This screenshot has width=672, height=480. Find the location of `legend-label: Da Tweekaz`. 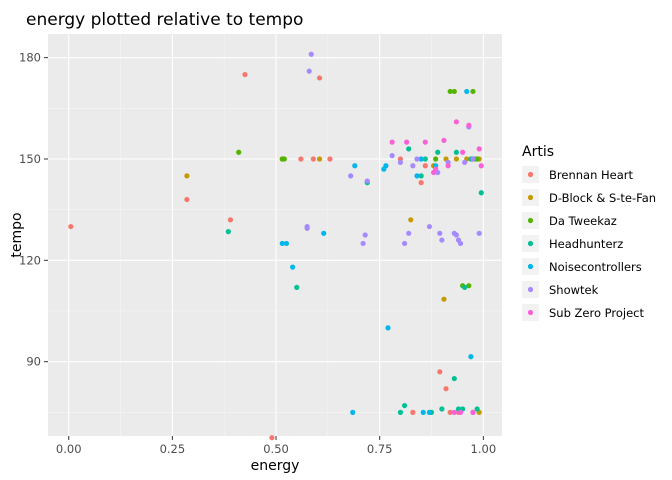

legend-label: Da Tweekaz is located at coordinates (583, 221).